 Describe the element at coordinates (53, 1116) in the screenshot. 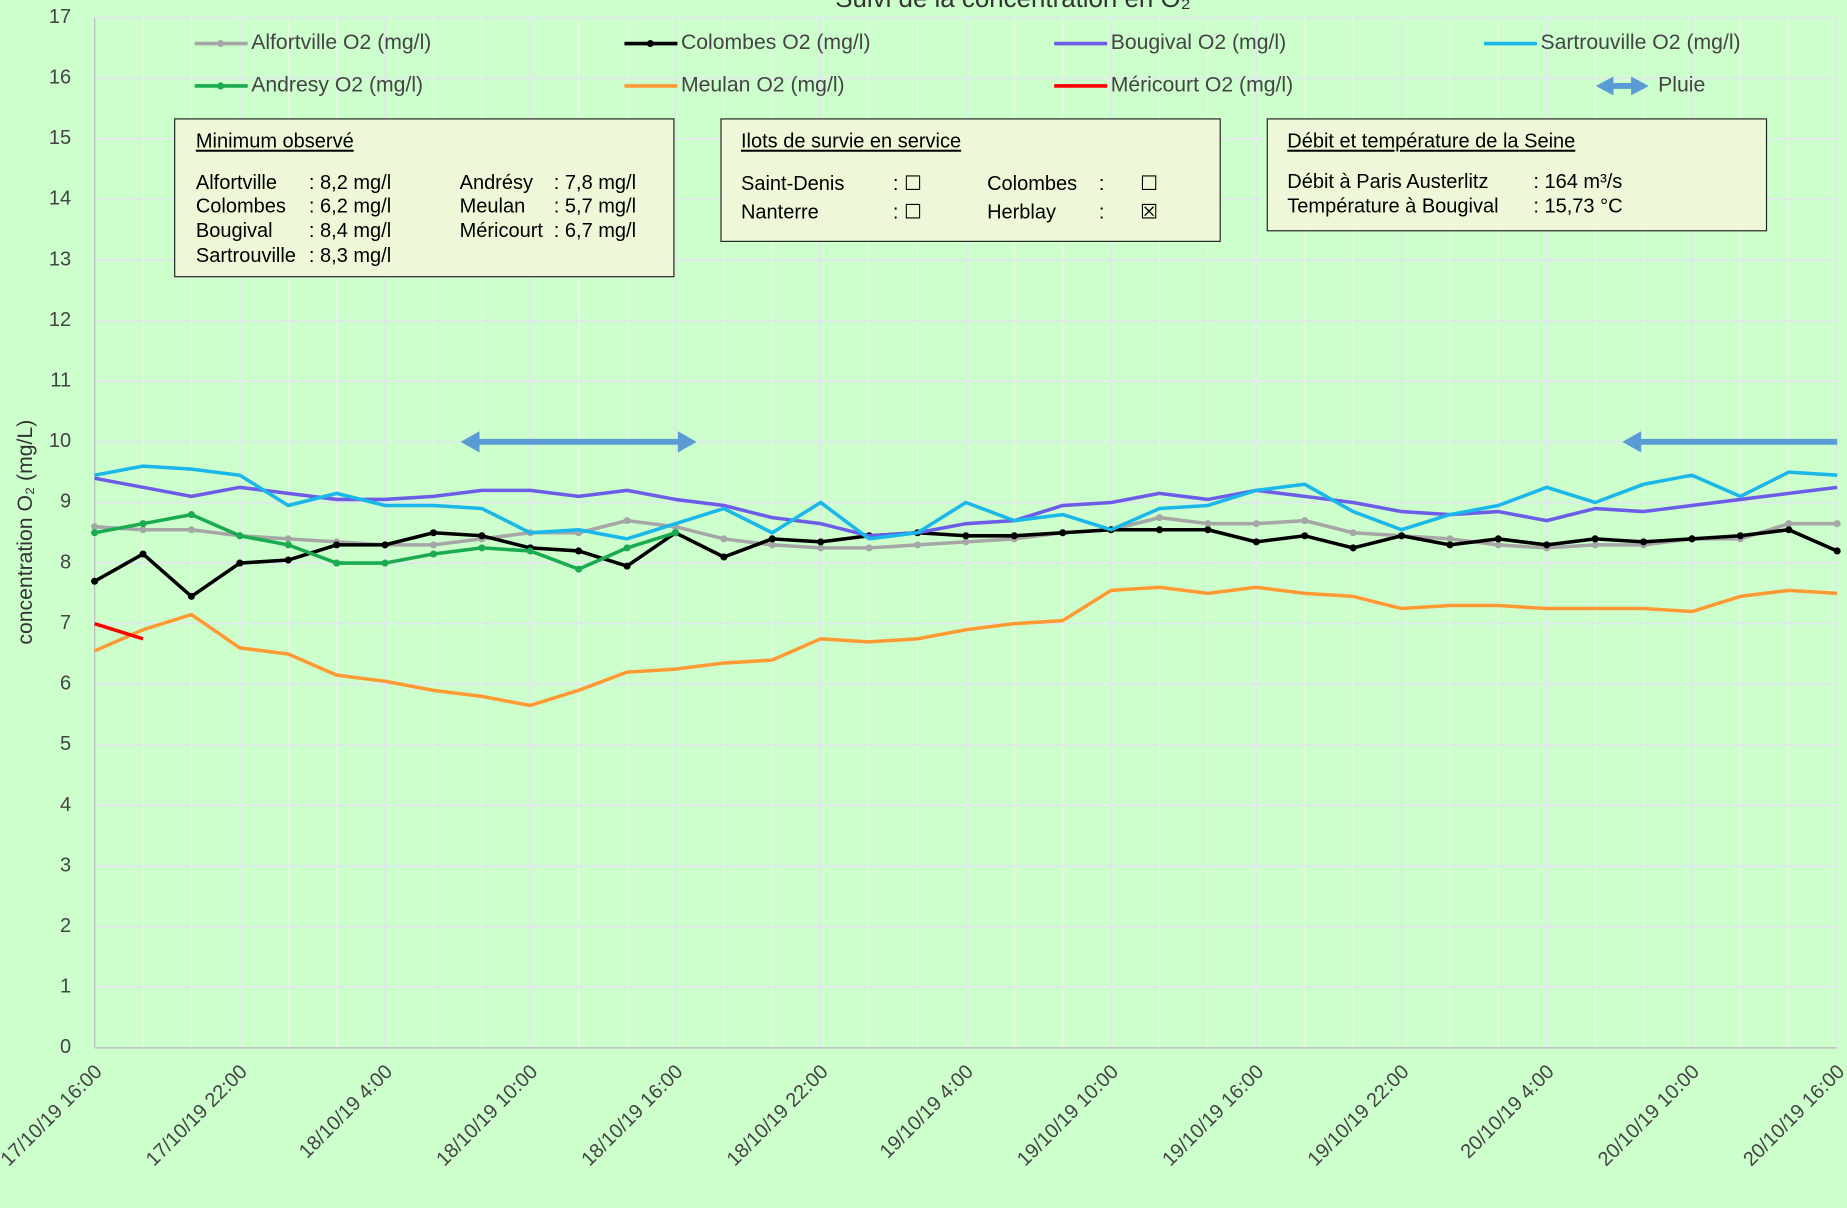

I see `x-tick-label: 17/10/19 16:00` at that location.